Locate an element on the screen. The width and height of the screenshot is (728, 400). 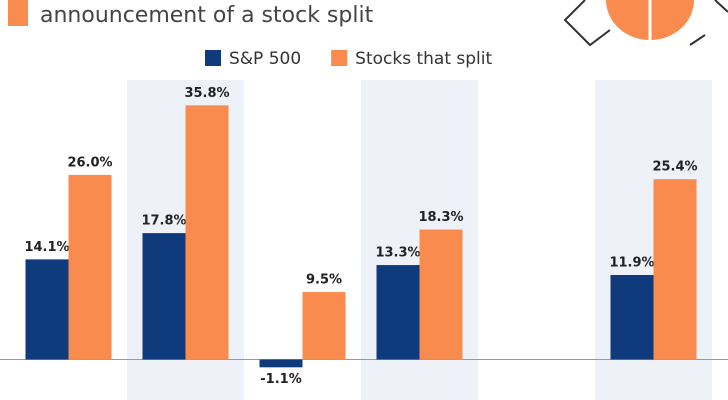
value-label: 11.9% is located at coordinates (631, 263).